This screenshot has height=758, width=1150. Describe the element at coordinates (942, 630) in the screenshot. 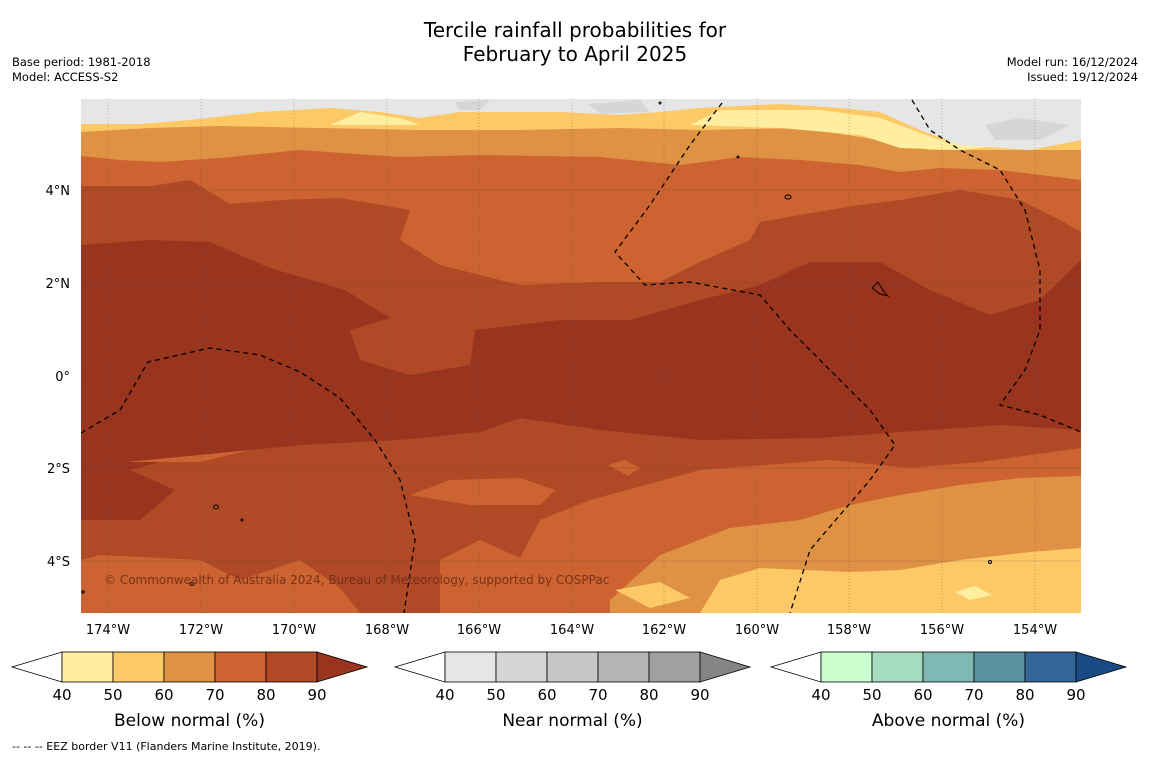

I see `lon-label: 156°W` at that location.